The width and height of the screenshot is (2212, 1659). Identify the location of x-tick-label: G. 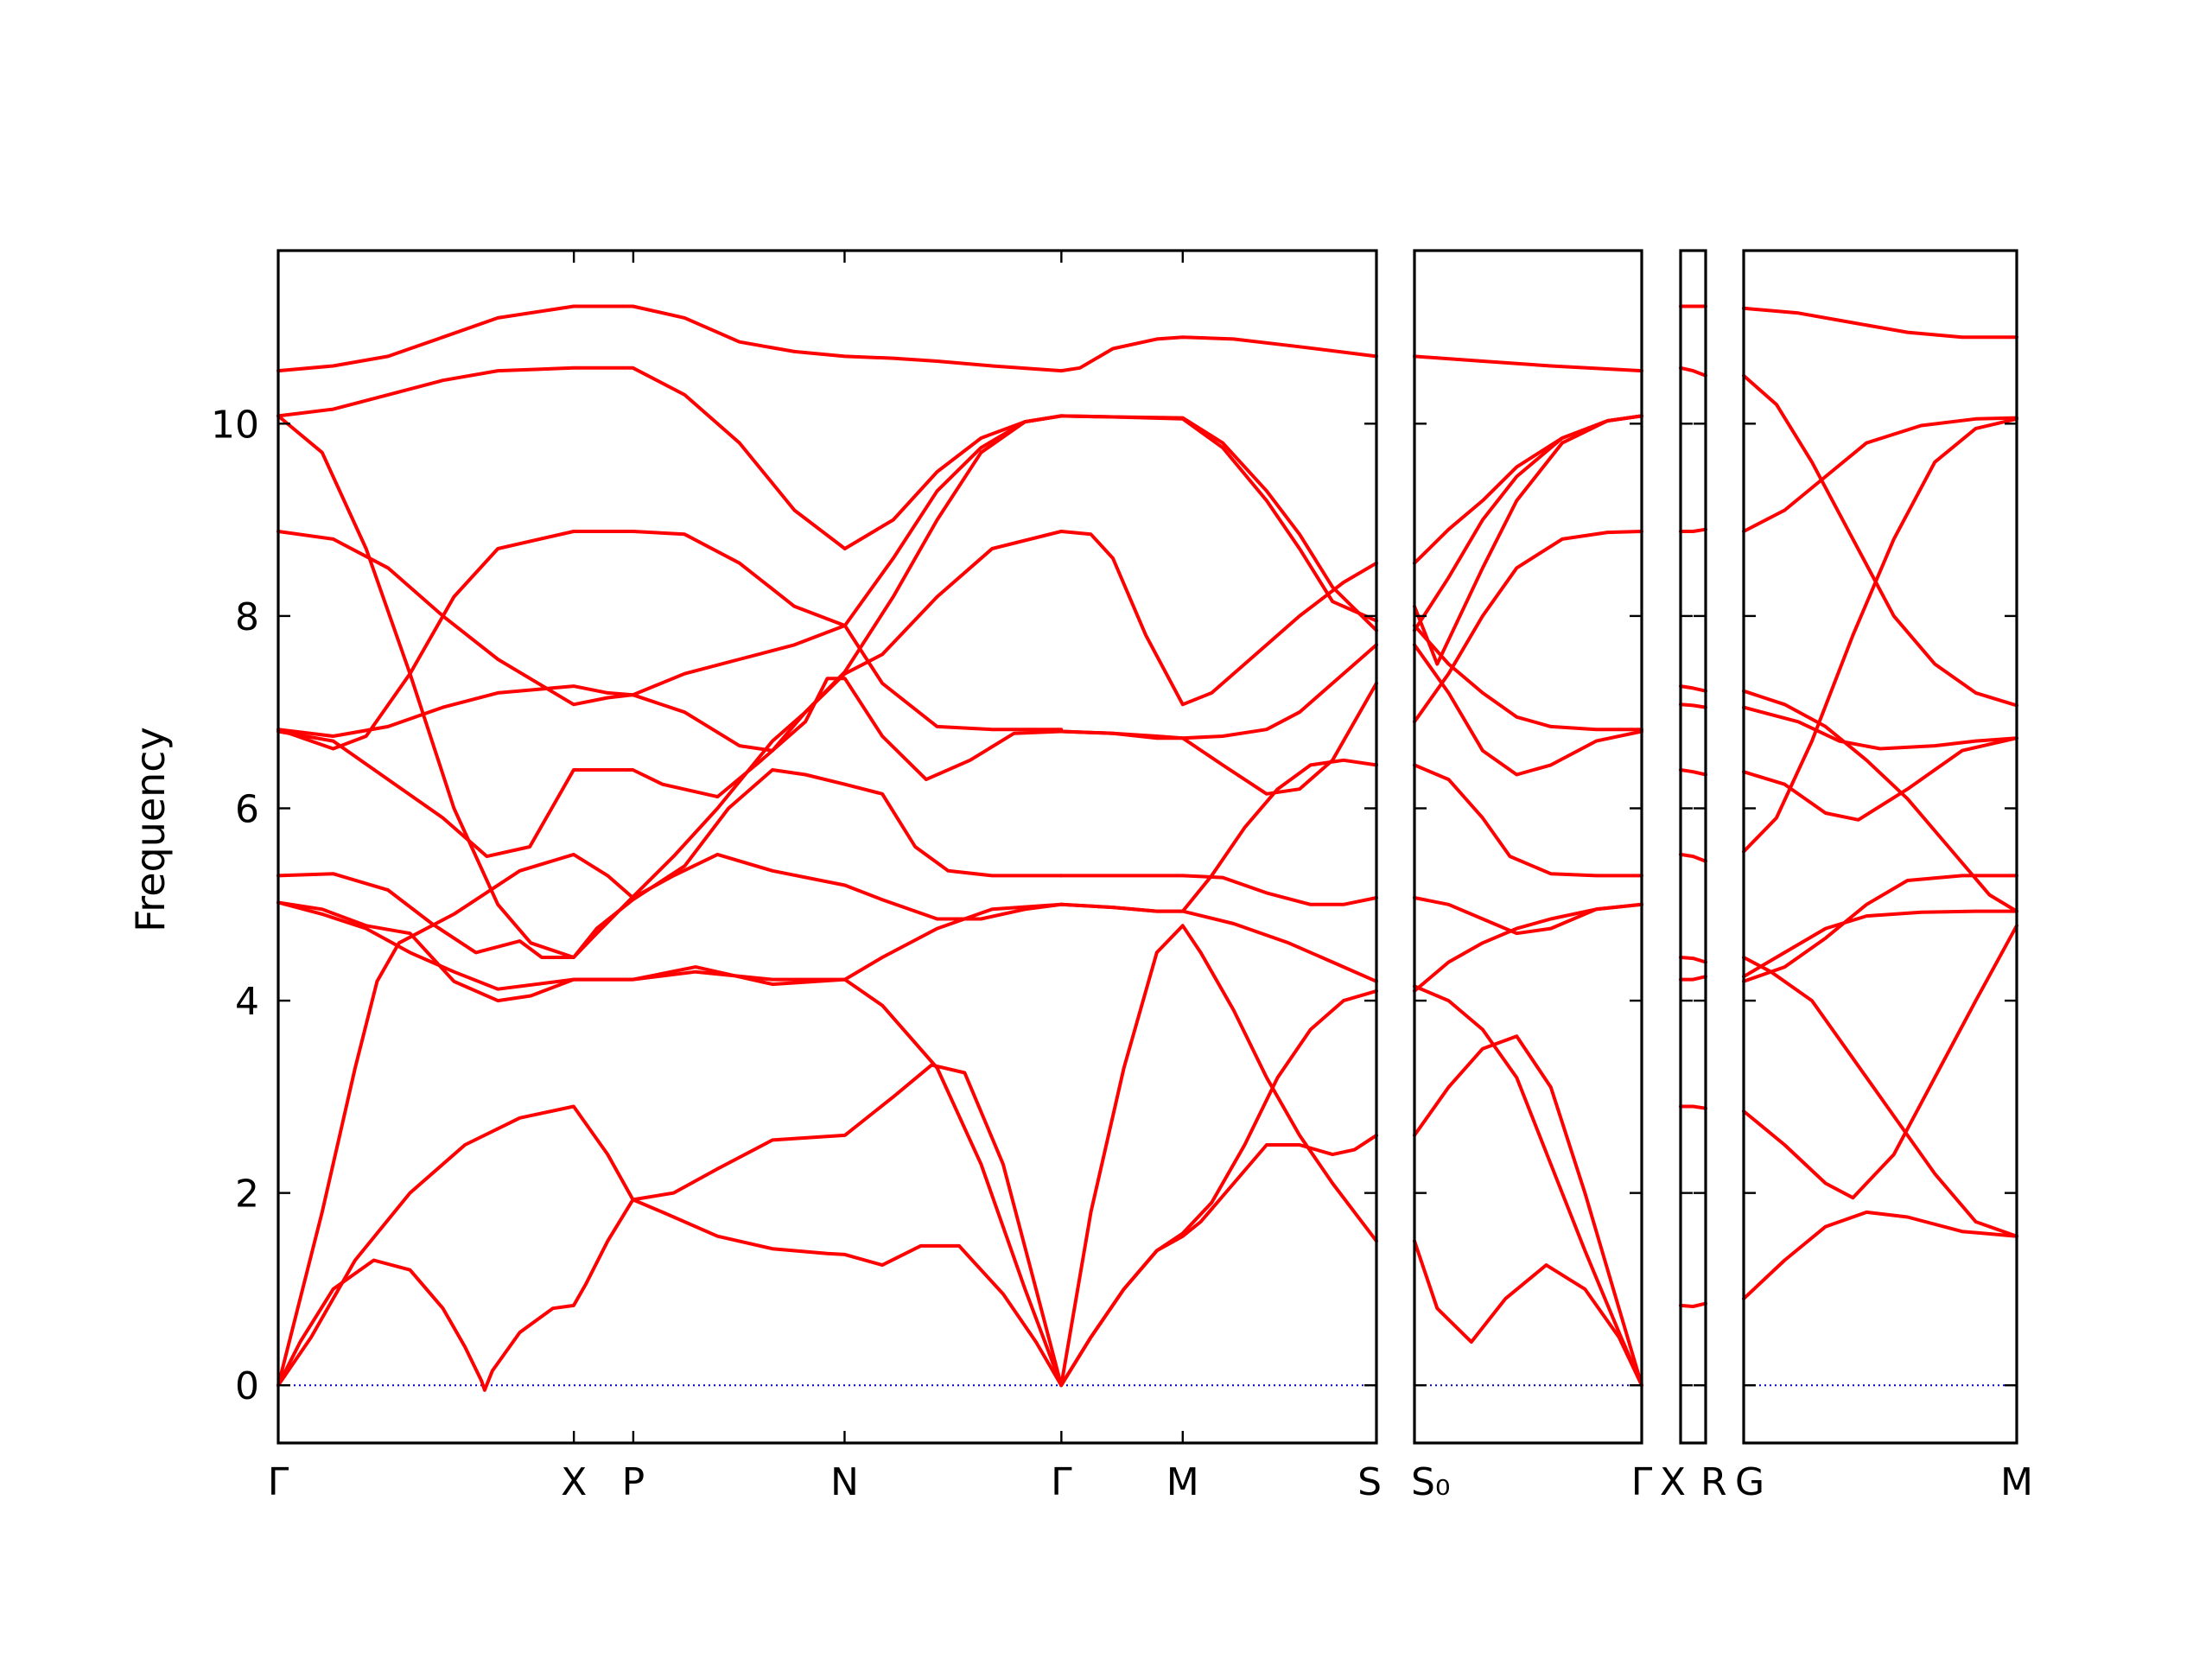
(1749, 1482).